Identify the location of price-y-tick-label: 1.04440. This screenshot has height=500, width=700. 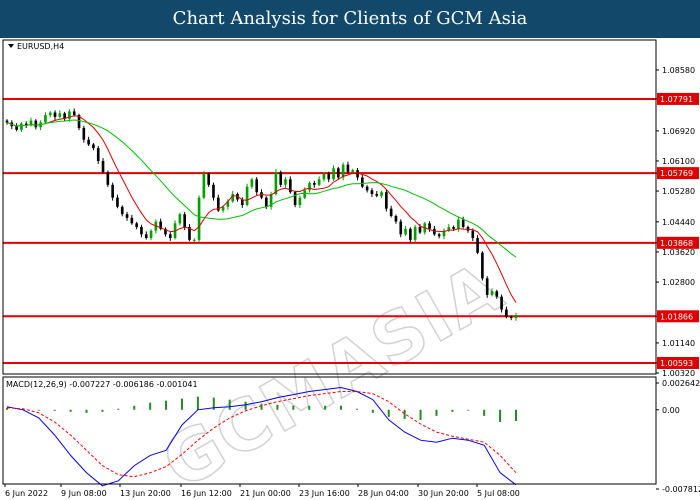
(678, 222).